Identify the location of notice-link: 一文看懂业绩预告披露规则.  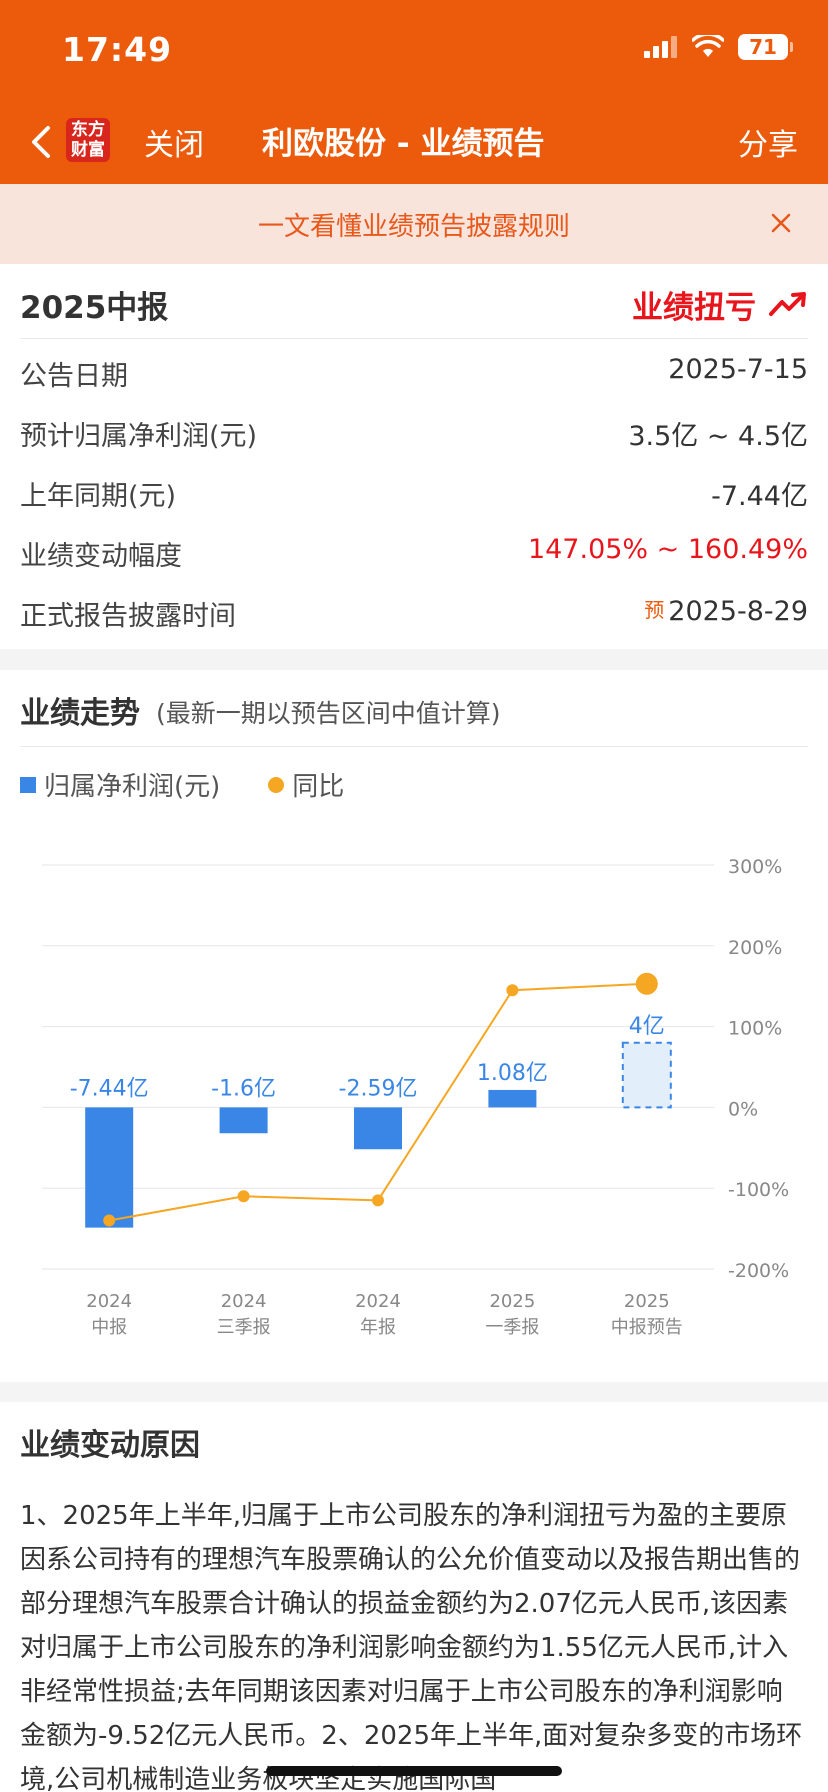
(413, 227).